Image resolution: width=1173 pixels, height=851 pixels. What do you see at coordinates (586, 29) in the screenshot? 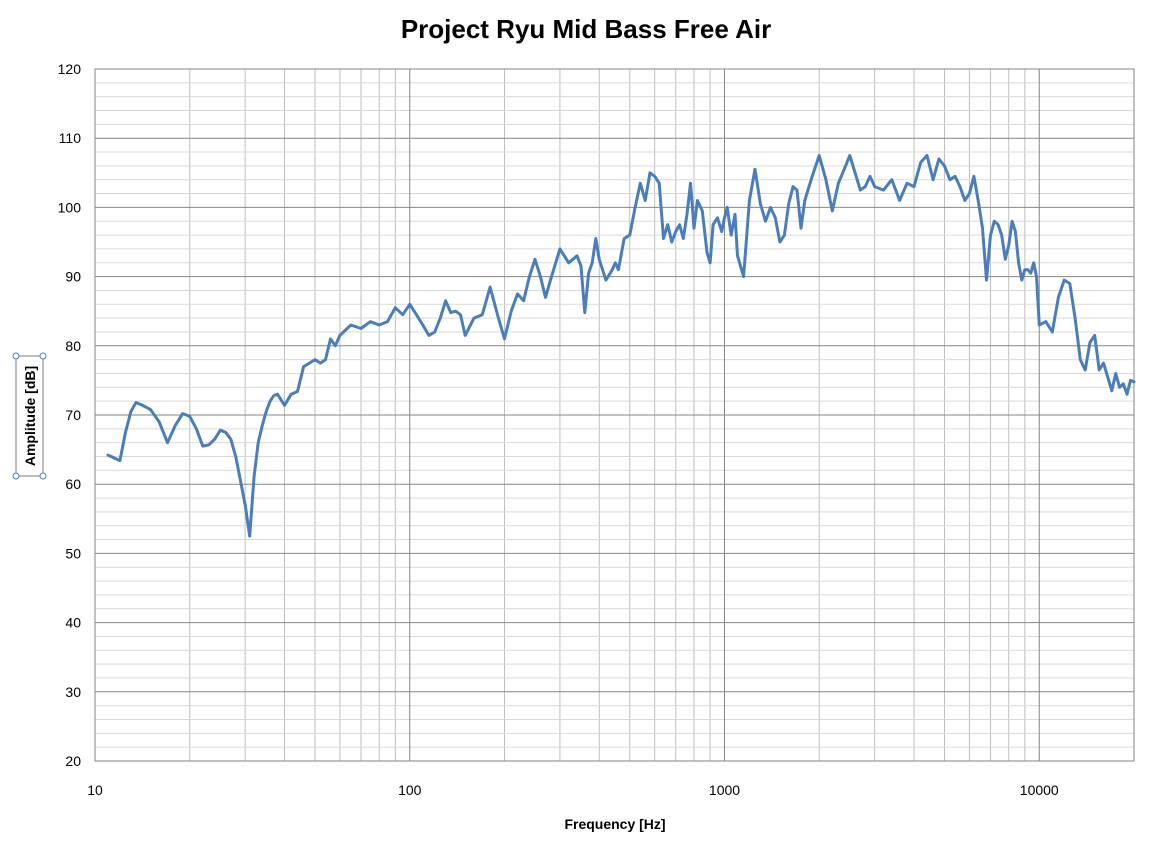
I see `chart-title: Project Ryu Mid Bass Free Air` at bounding box center [586, 29].